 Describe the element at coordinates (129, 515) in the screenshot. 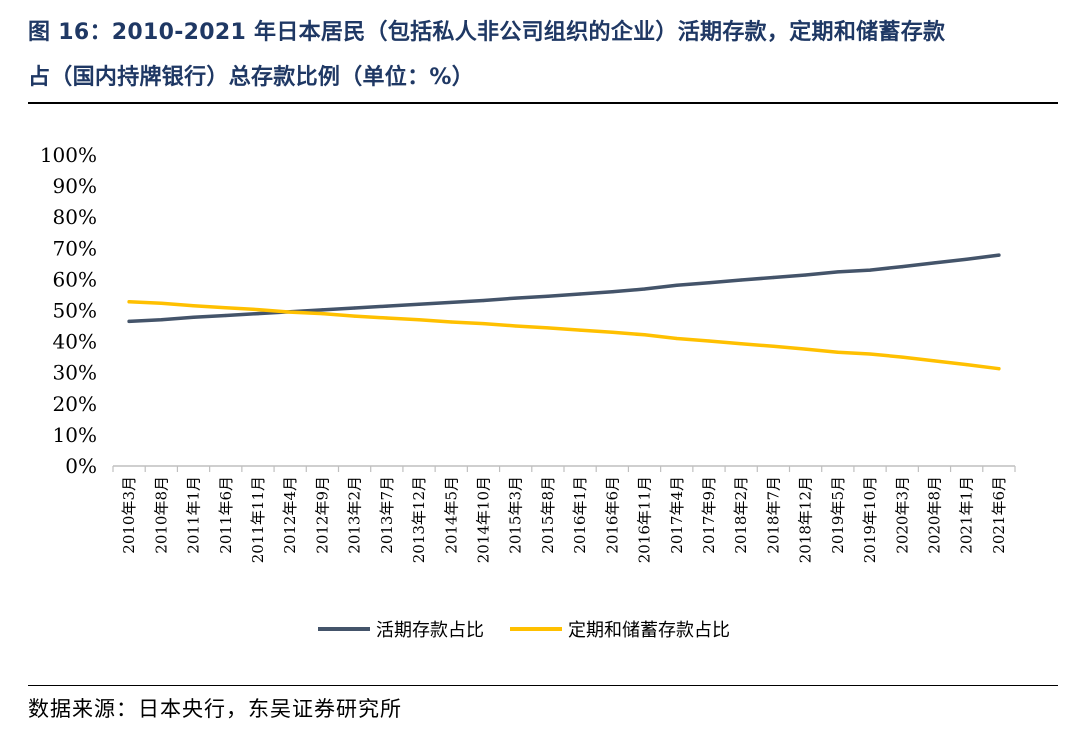

I see `x-tick-label: 2010年3月` at that location.